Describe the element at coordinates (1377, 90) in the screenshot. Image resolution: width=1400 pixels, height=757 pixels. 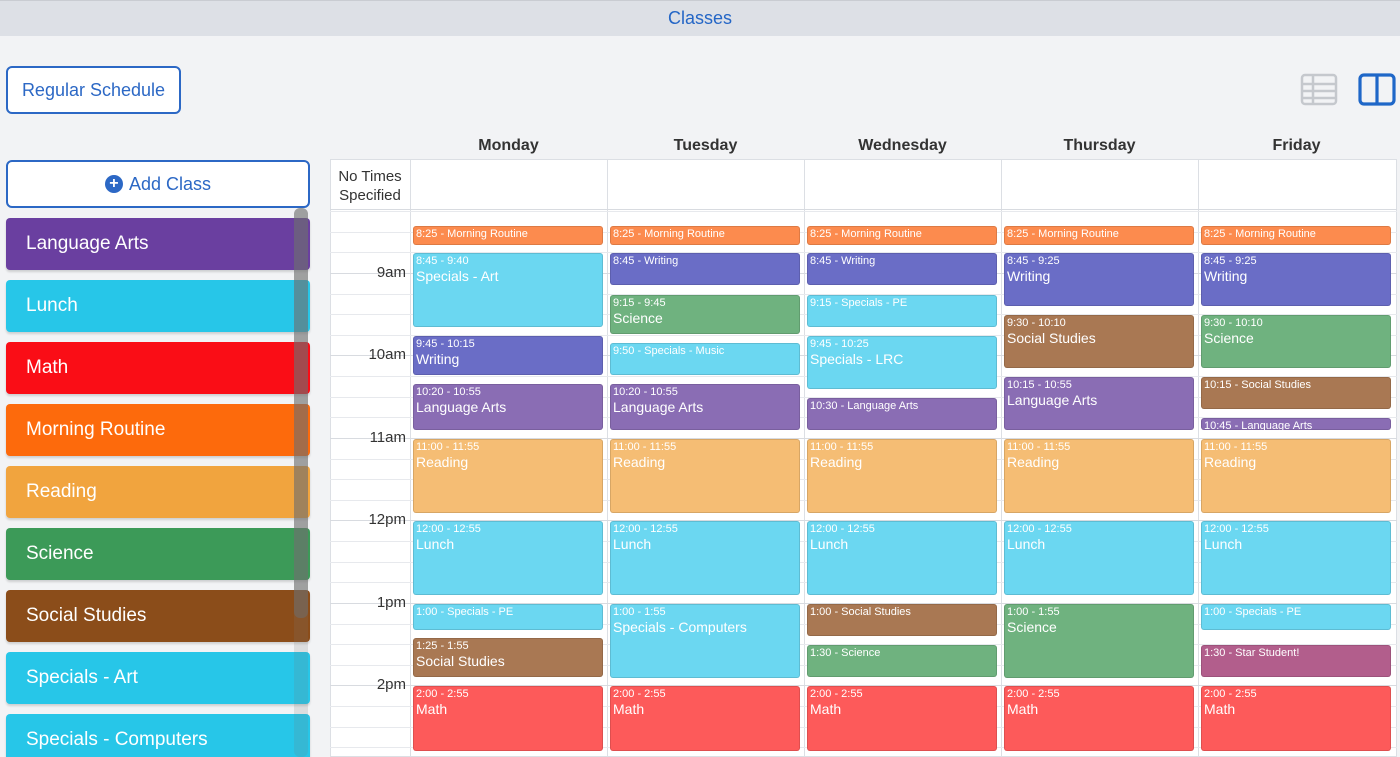
I see `calendar-view-icon` at that location.